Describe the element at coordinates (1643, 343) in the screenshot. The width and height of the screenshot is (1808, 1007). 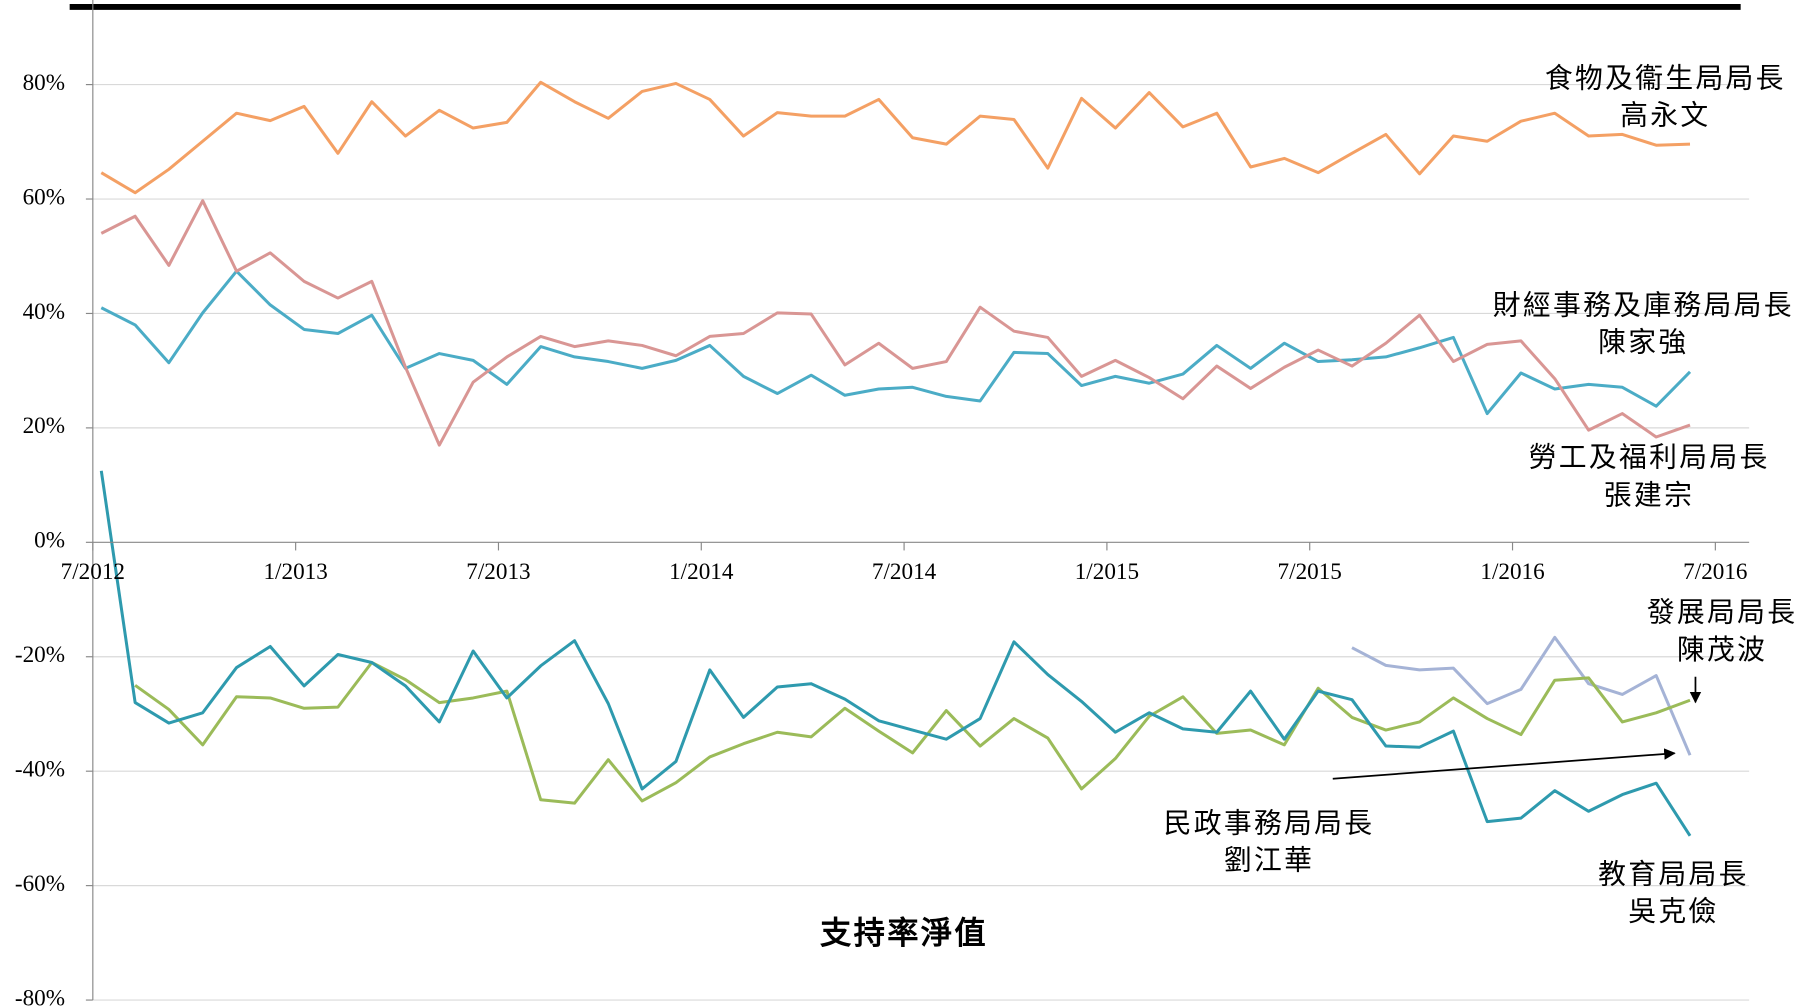
I see `series-person: 陳家強` at that location.